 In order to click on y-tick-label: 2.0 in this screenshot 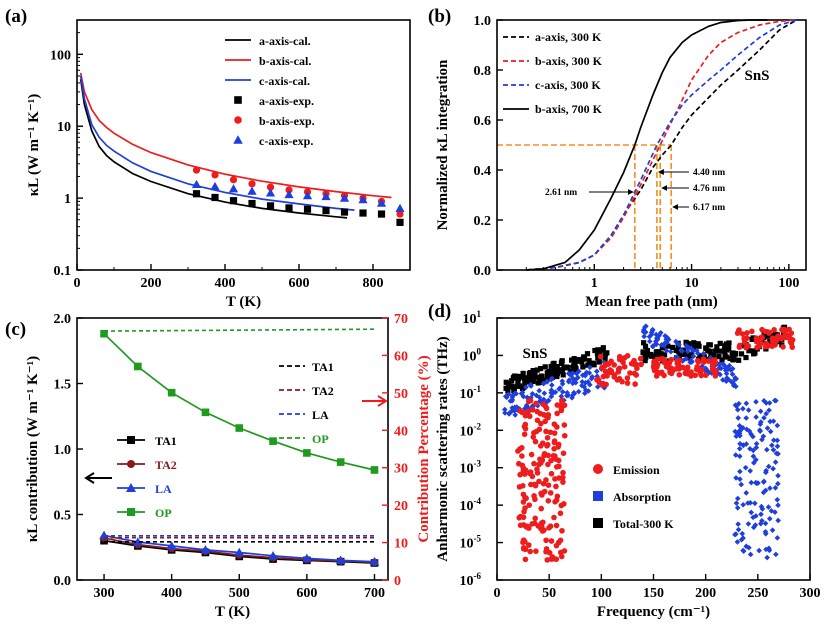, I will do `click(63, 319)`.